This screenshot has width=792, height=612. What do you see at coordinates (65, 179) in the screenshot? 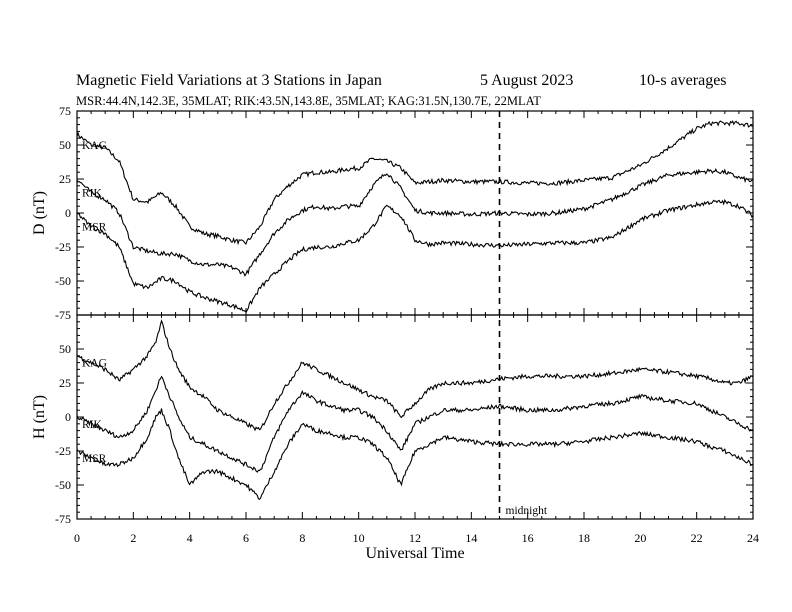
I see `d-ytick-label: 25` at bounding box center [65, 179].